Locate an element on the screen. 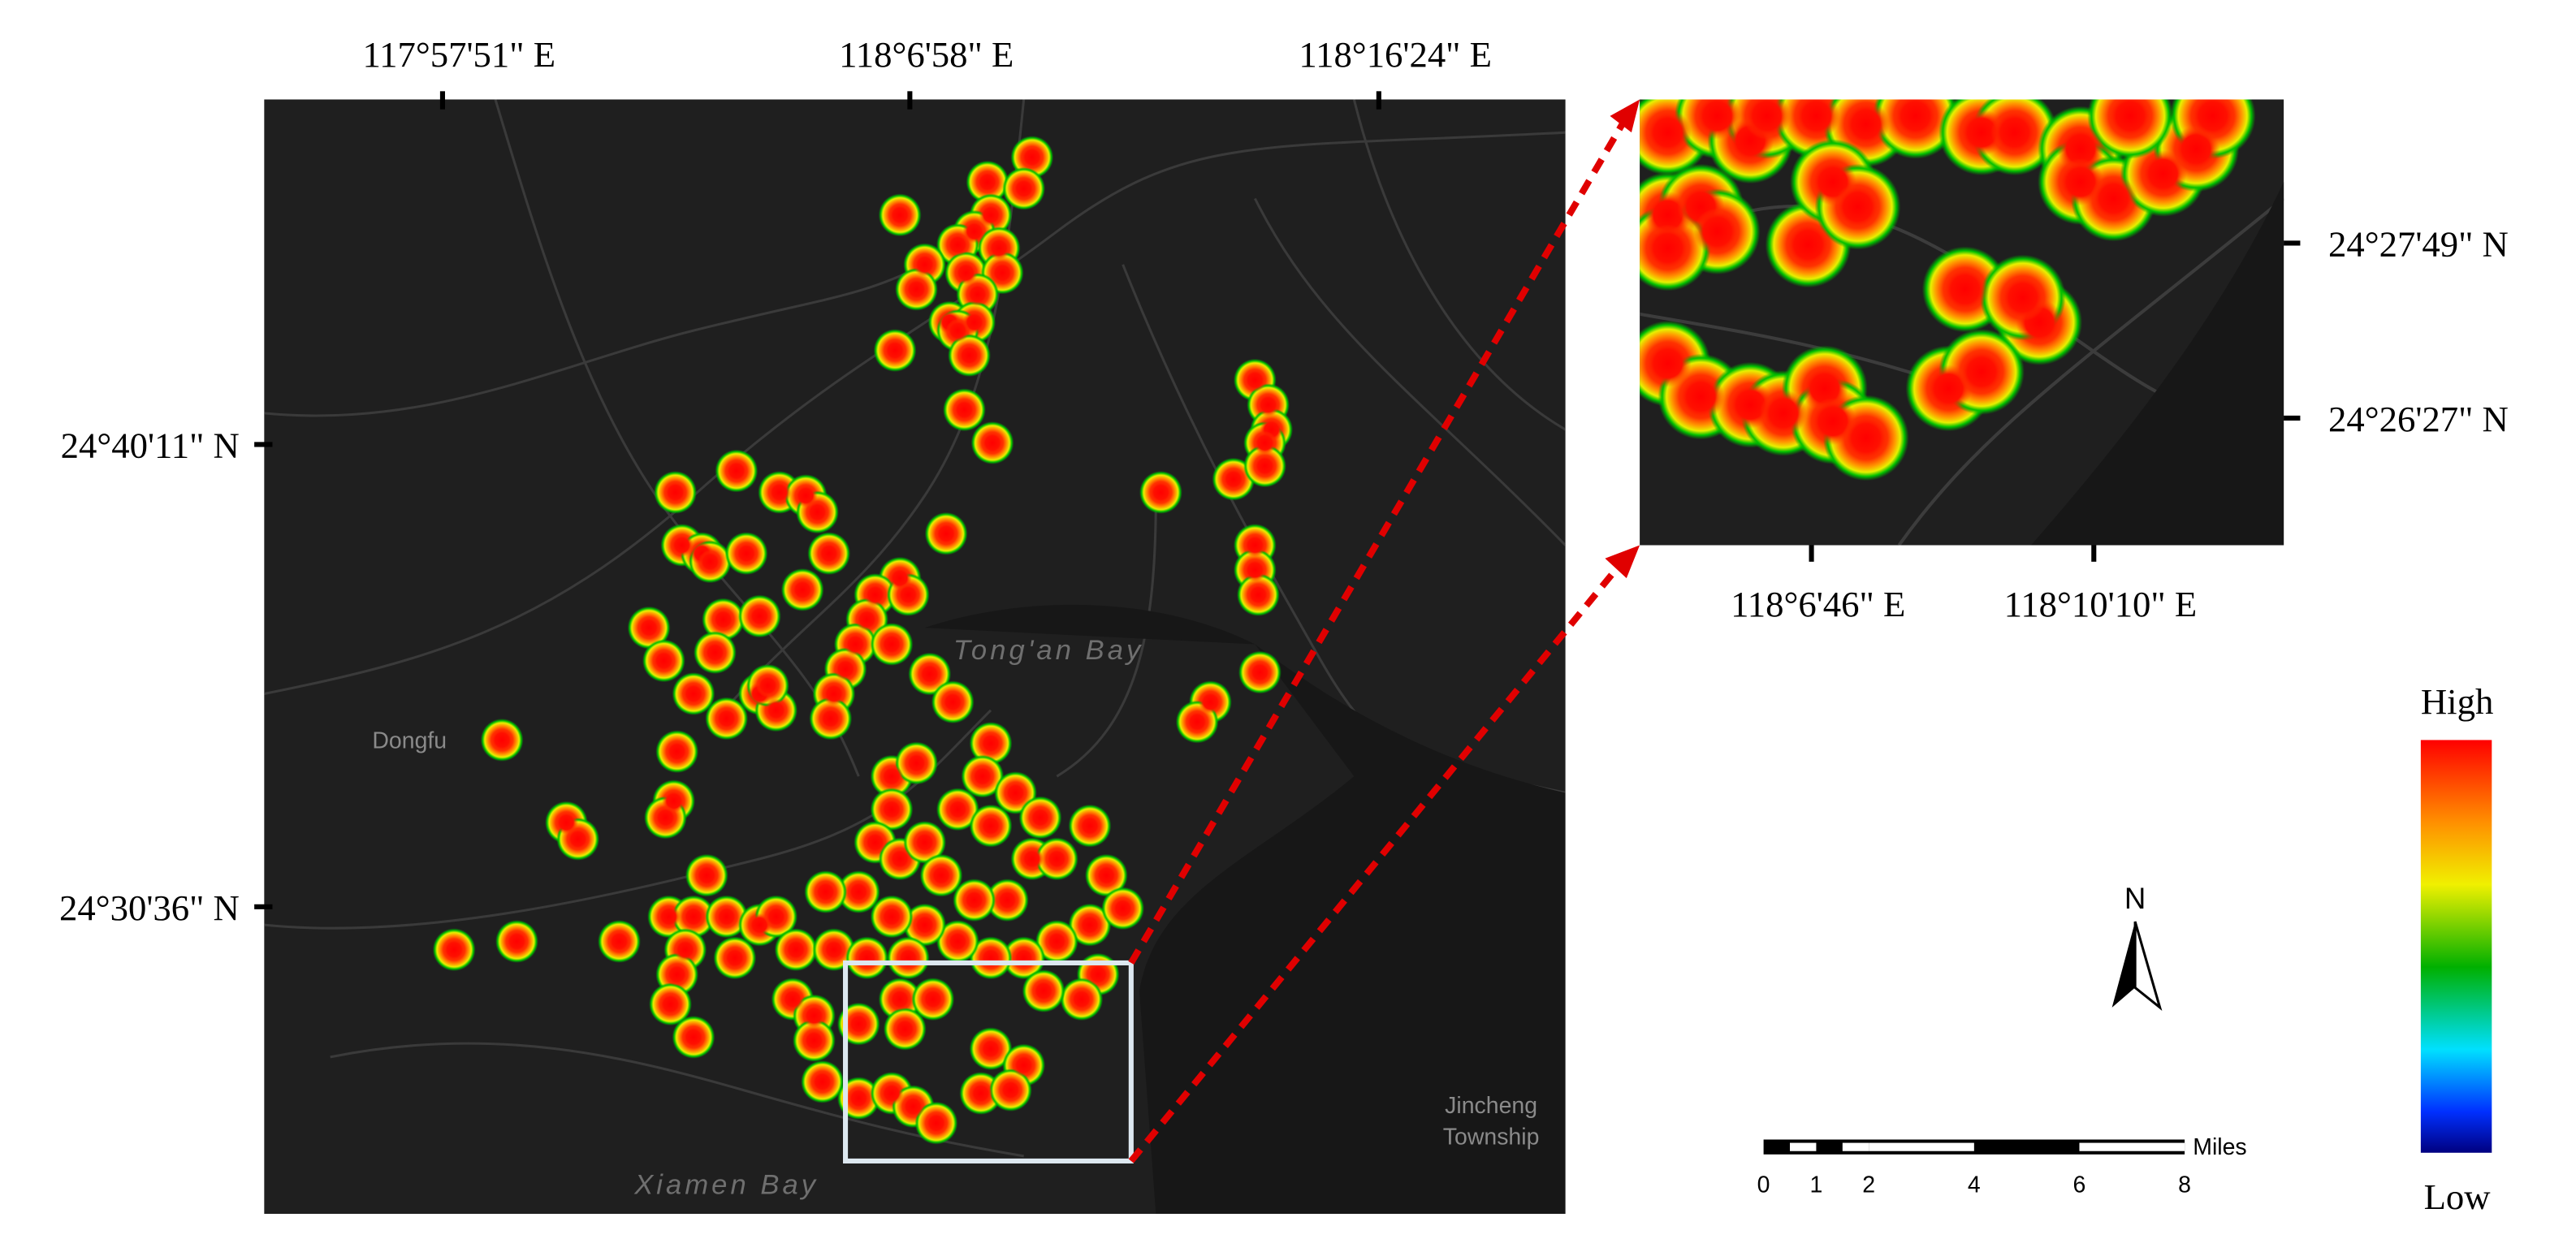  scale-bar-label: 0 is located at coordinates (1764, 1185).